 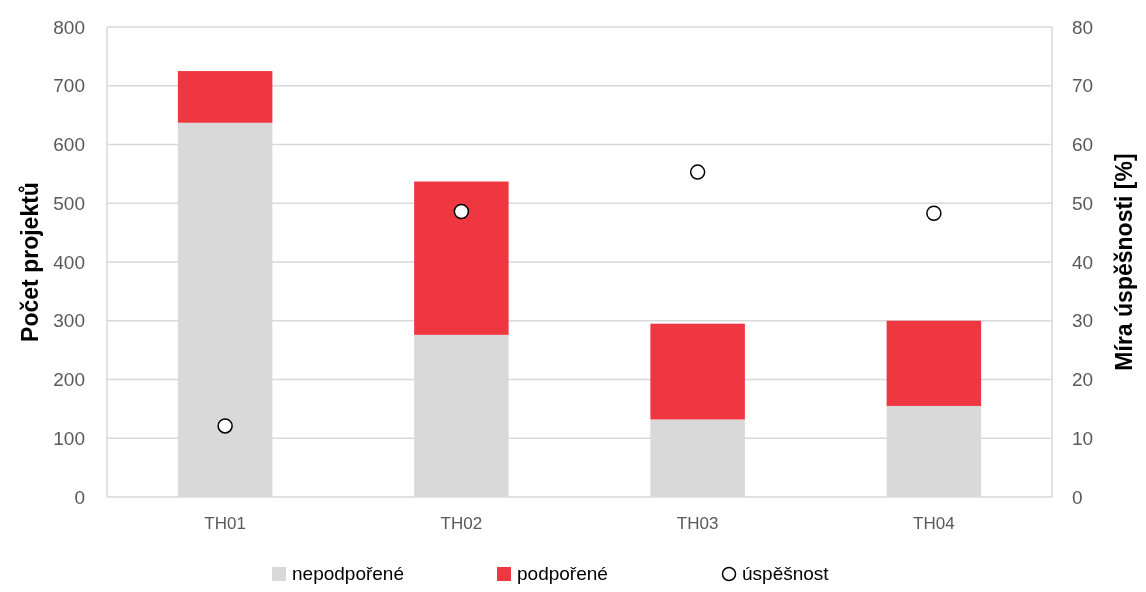 What do you see at coordinates (1083, 203) in the screenshot?
I see `y2-tick-label: 50` at bounding box center [1083, 203].